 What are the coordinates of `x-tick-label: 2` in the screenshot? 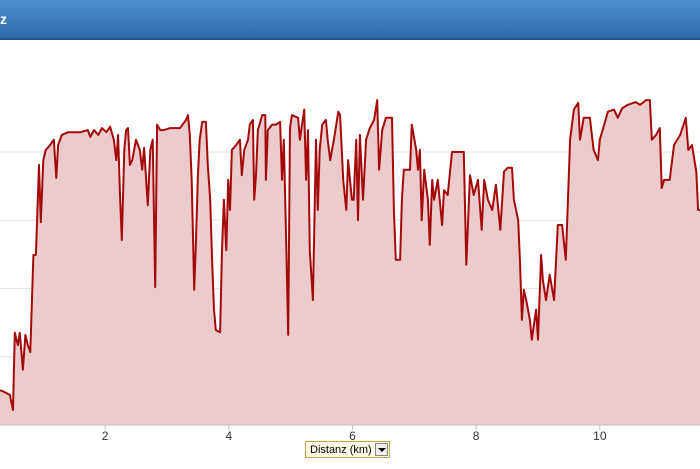 It's located at (105, 436).